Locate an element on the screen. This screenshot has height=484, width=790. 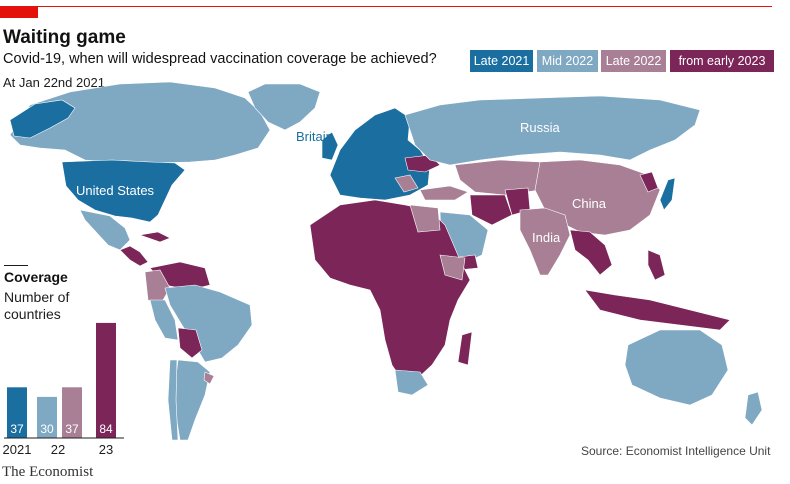
region-iran is located at coordinates (491, 210).